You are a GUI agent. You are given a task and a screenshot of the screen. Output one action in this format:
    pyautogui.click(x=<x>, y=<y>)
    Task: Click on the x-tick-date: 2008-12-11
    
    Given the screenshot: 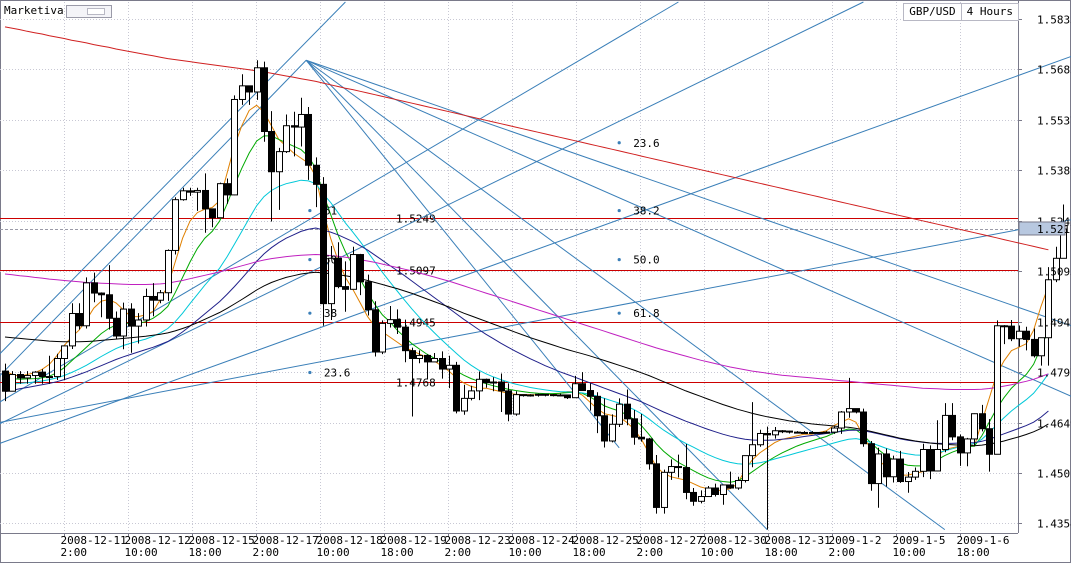 What is the action you would take?
    pyautogui.click(x=94, y=540)
    